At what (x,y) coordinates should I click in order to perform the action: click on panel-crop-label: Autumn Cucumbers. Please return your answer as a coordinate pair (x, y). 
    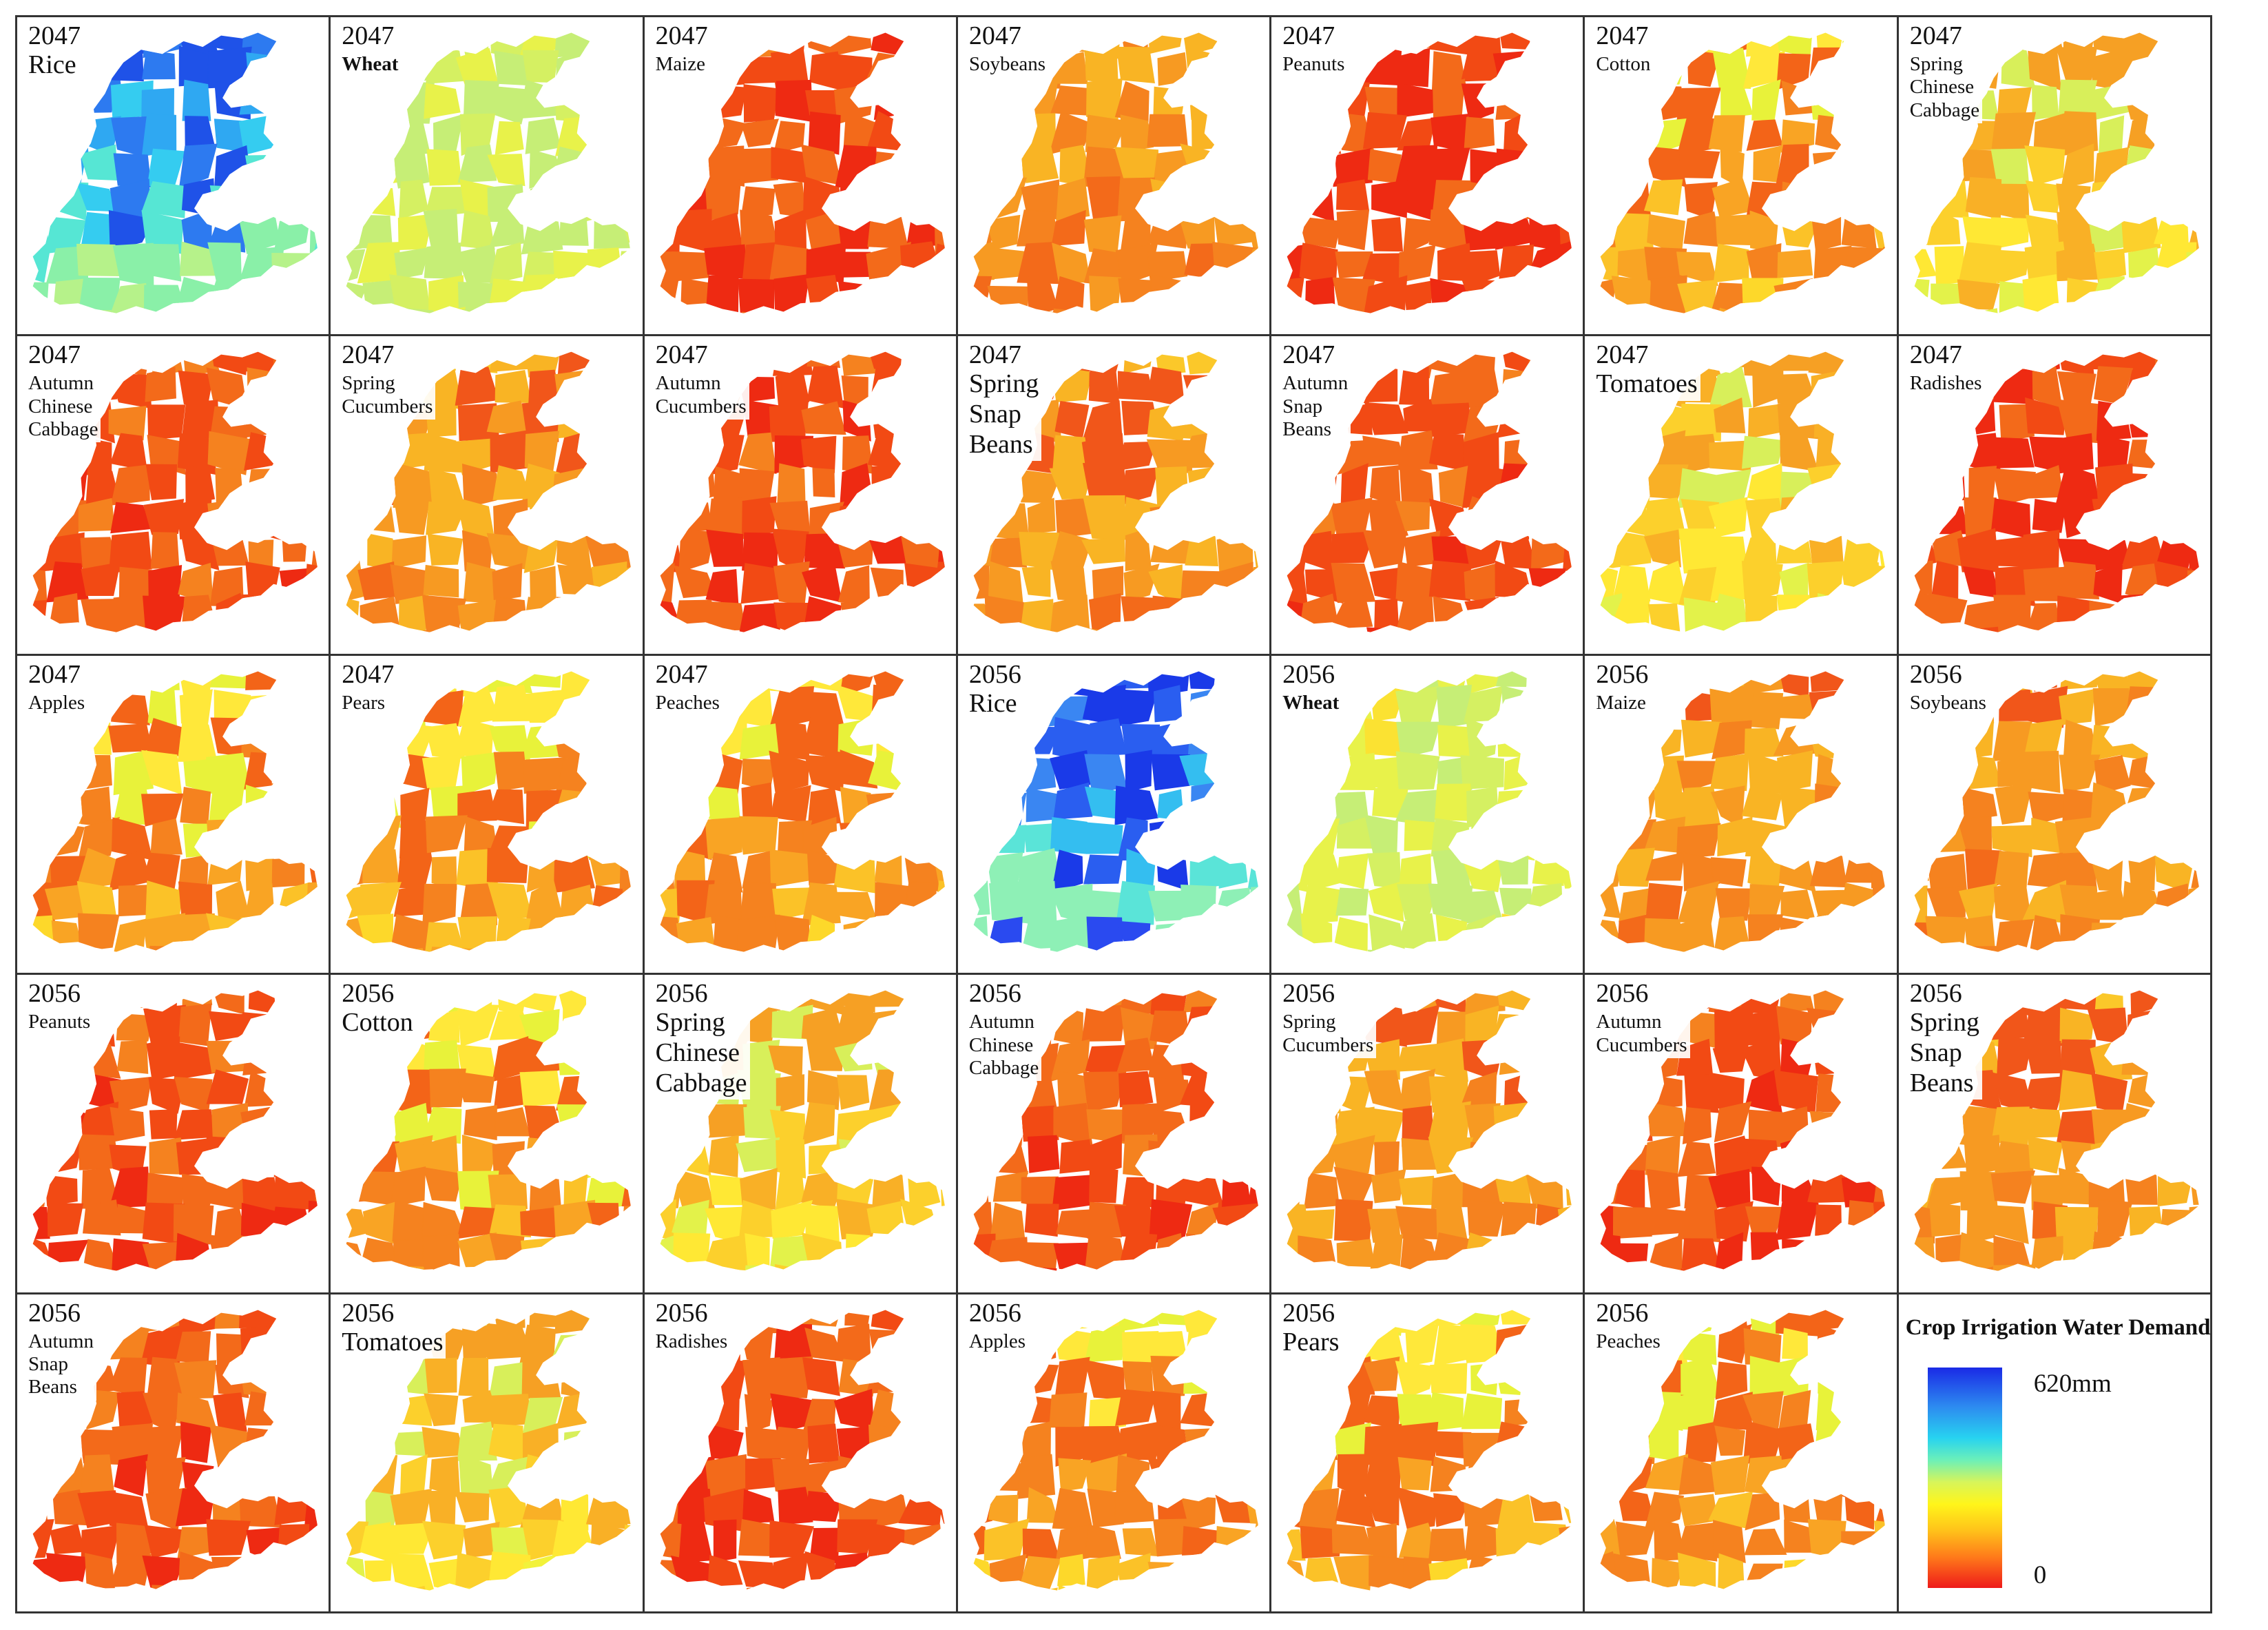
    Looking at the image, I should click on (1643, 1034).